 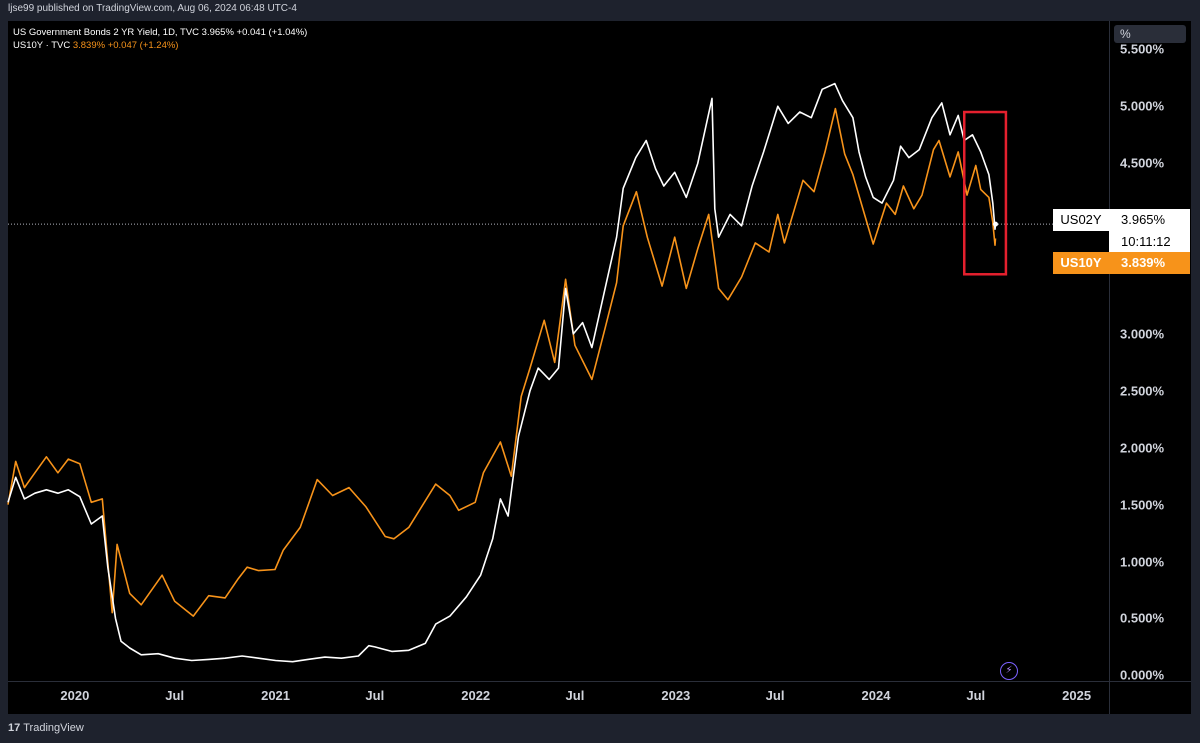 I want to click on highlight-box, so click(x=985, y=193).